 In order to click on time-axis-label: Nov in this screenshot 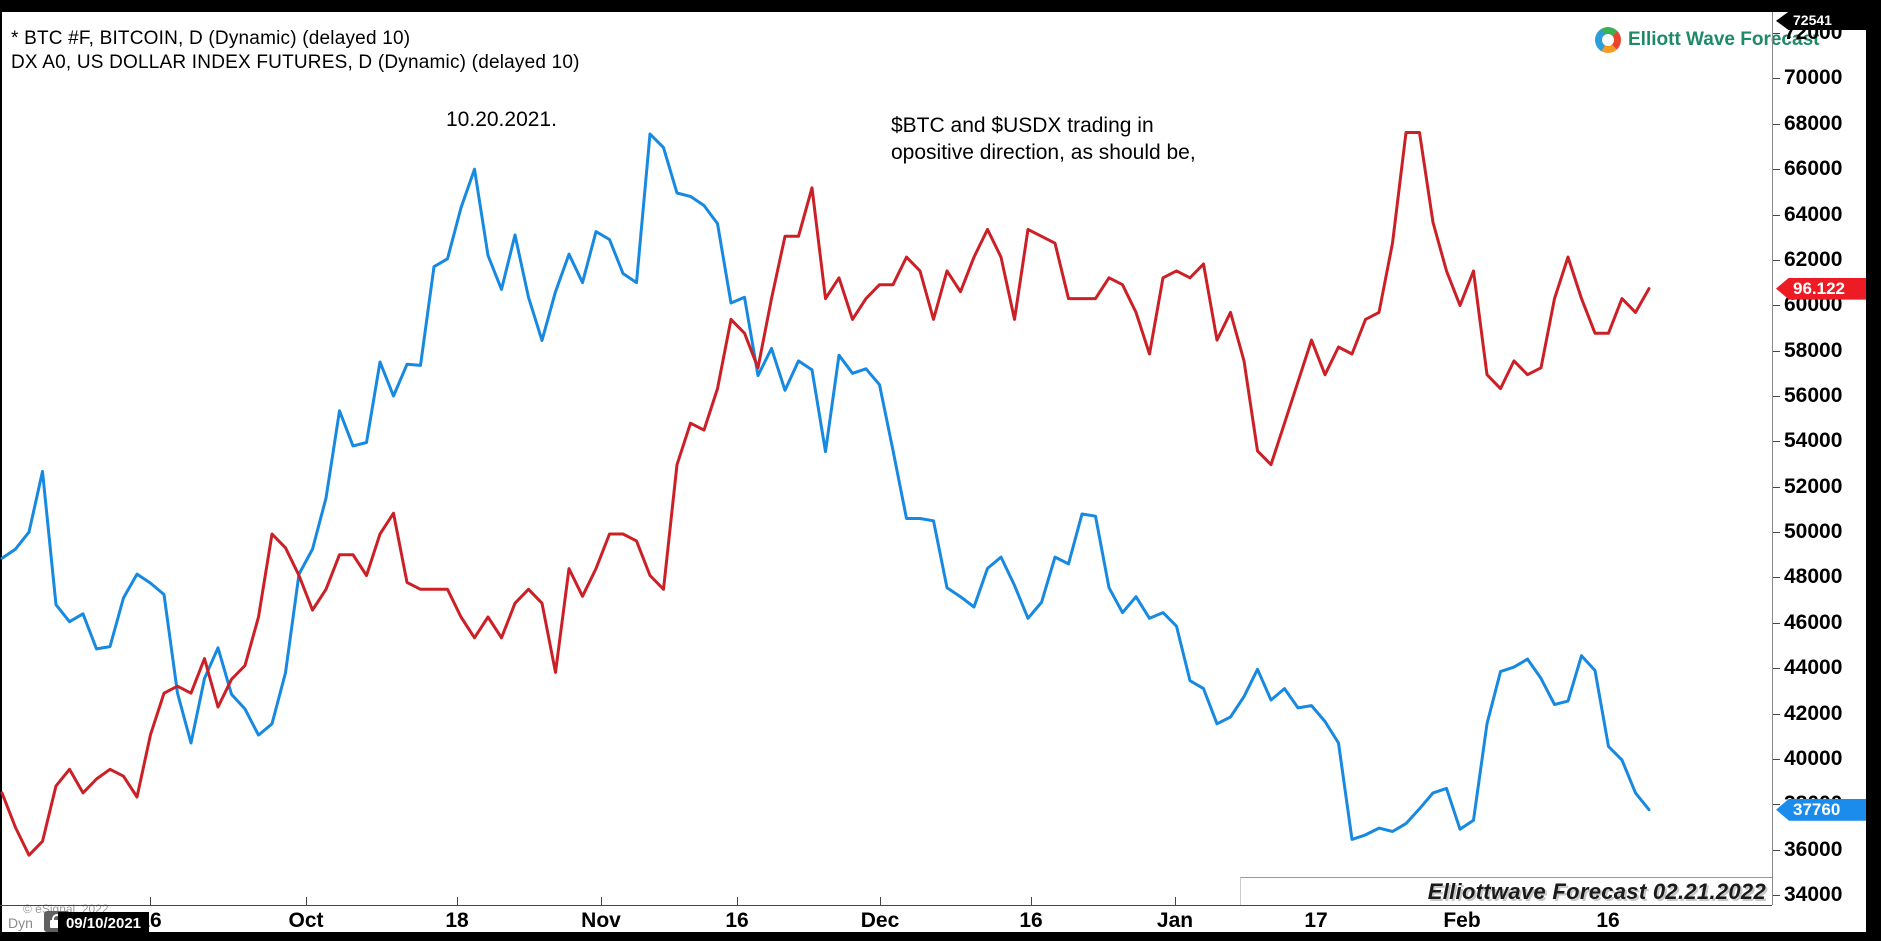, I will do `click(601, 920)`.